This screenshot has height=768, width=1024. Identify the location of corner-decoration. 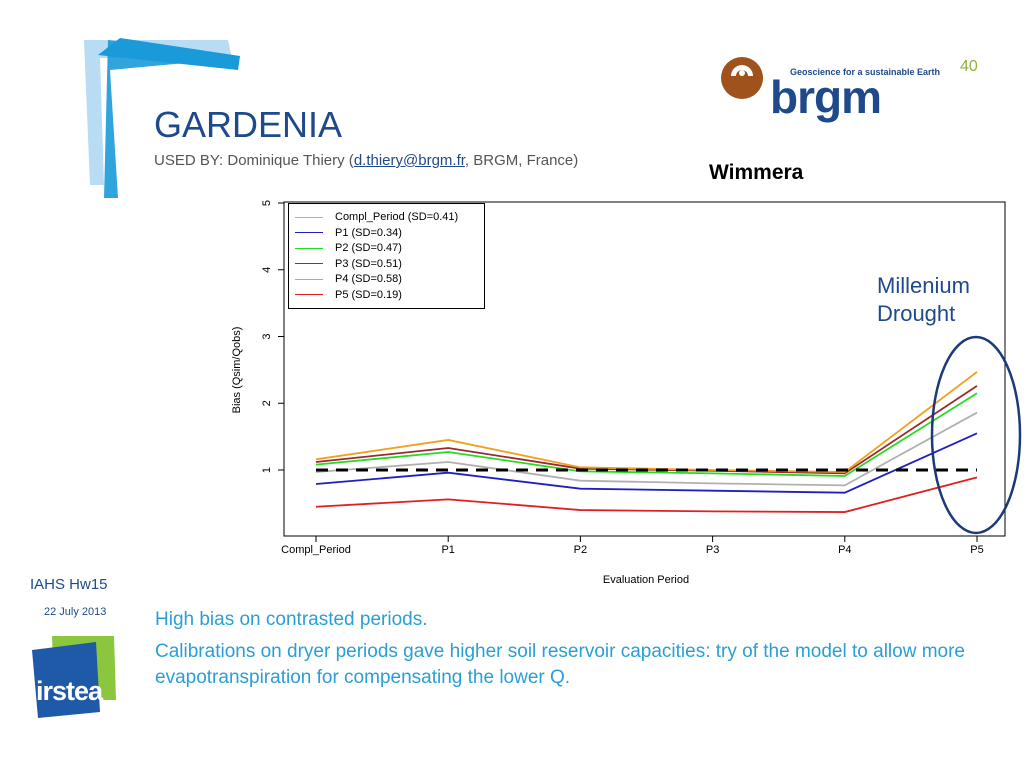
(162, 118).